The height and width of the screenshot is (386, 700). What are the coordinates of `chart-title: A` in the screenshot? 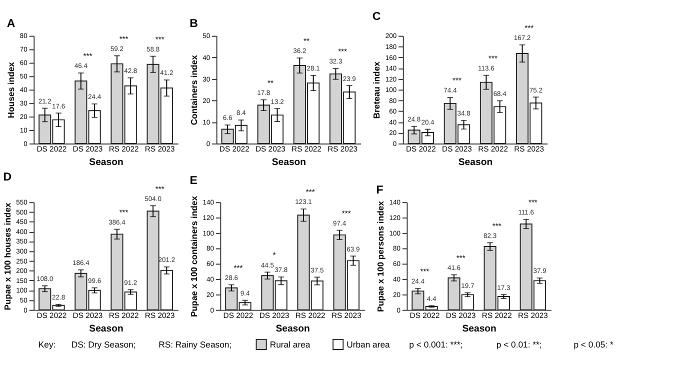 It's located at (11, 24).